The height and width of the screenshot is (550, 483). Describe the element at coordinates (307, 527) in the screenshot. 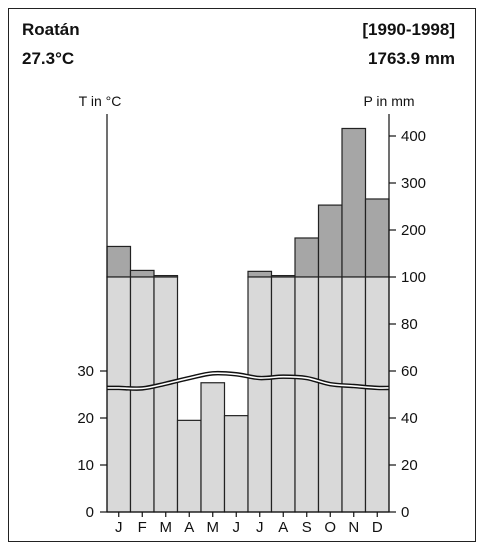

I see `month-label-8: S` at that location.